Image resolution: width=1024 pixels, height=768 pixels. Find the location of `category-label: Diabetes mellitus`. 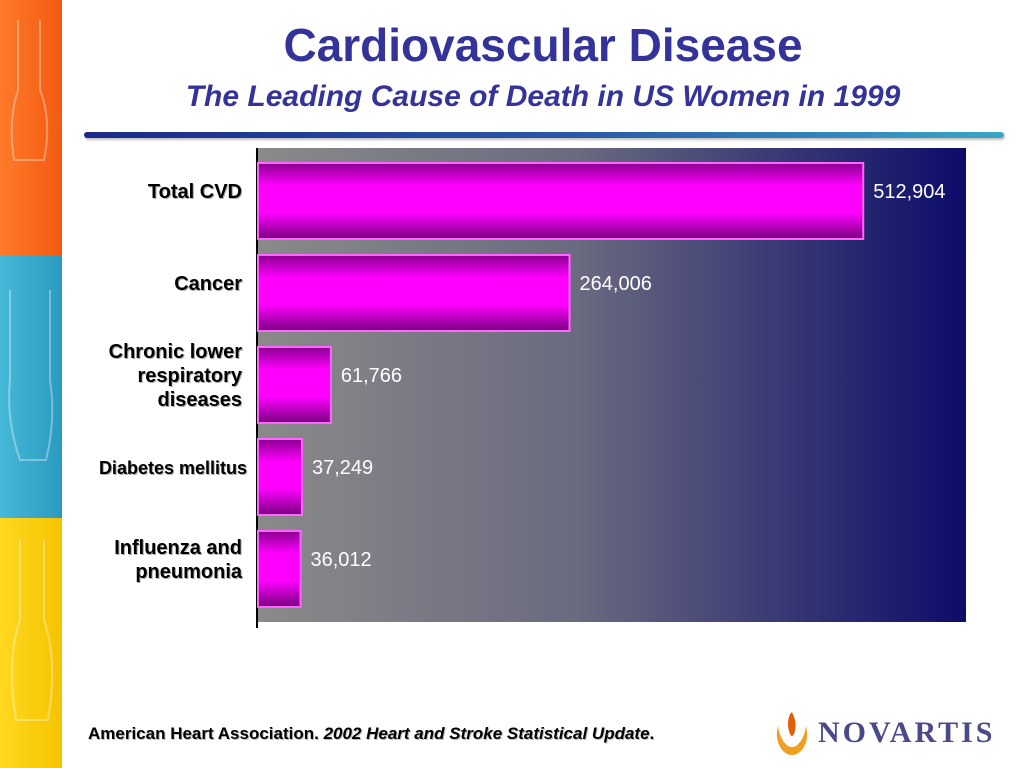

category-label: Diabetes mellitus is located at coordinates (173, 468).